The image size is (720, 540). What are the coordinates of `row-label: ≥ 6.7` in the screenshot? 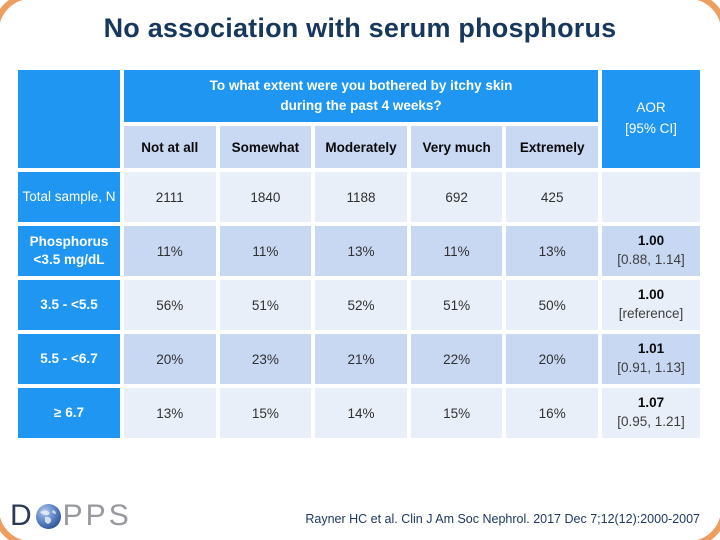 It's located at (69, 413).